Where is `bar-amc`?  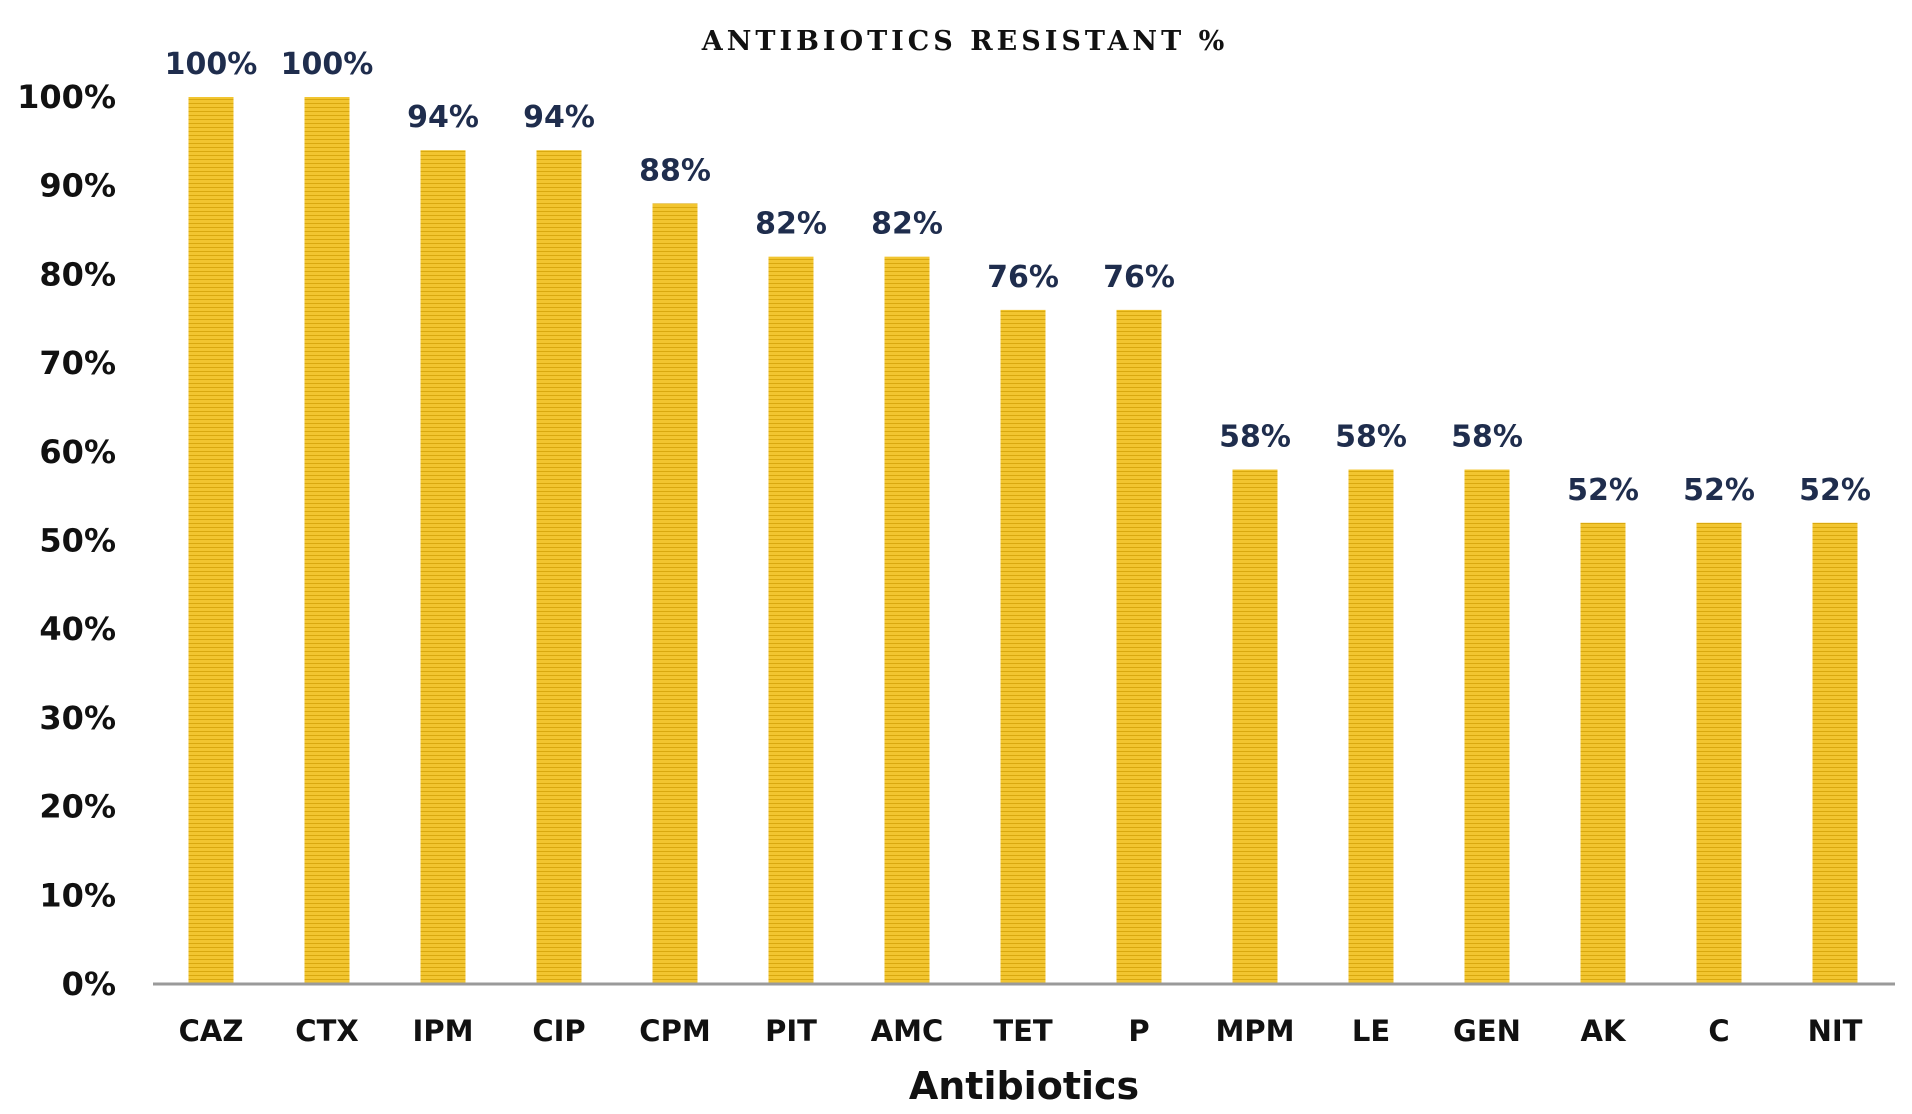 bar-amc is located at coordinates (907, 620).